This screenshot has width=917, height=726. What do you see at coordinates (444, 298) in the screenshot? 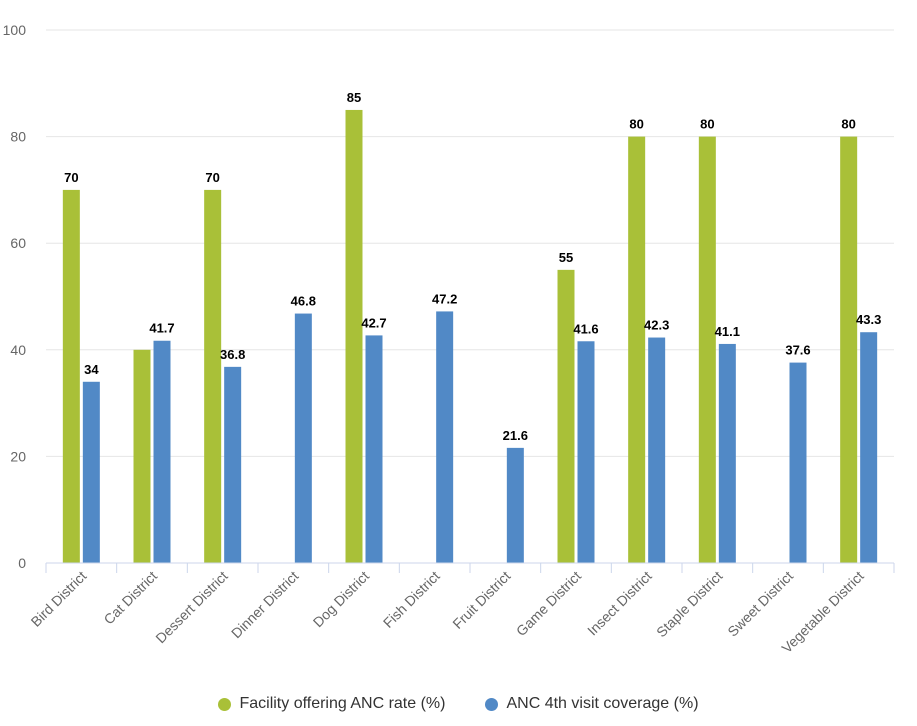
I see `data-label: 47.2` at bounding box center [444, 298].